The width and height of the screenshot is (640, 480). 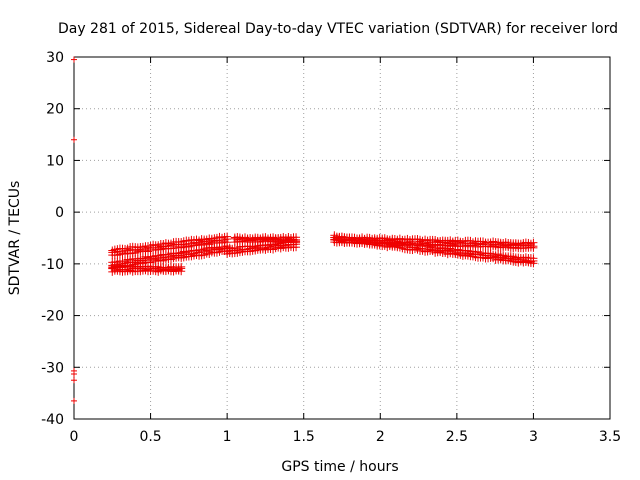 What do you see at coordinates (457, 437) in the screenshot?
I see `x-tick-label: 2.5` at bounding box center [457, 437].